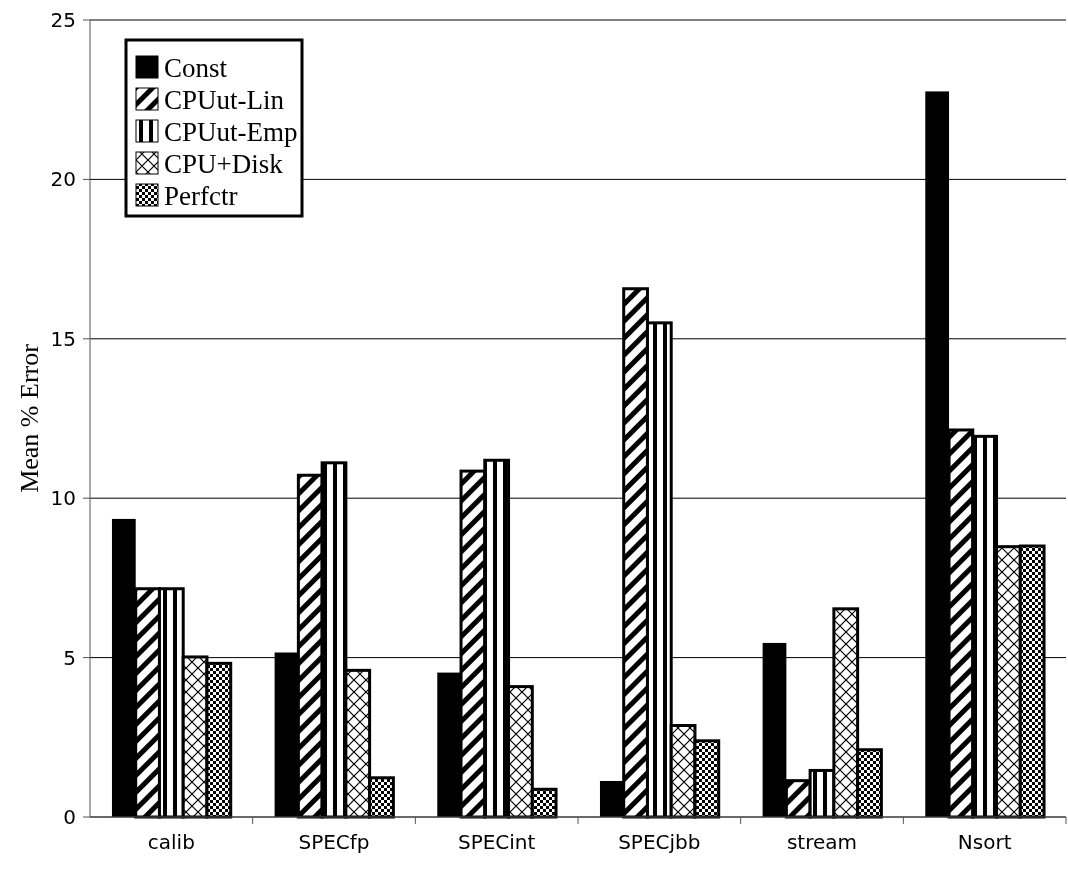  I want to click on y-tick-label: 25, so click(63, 20).